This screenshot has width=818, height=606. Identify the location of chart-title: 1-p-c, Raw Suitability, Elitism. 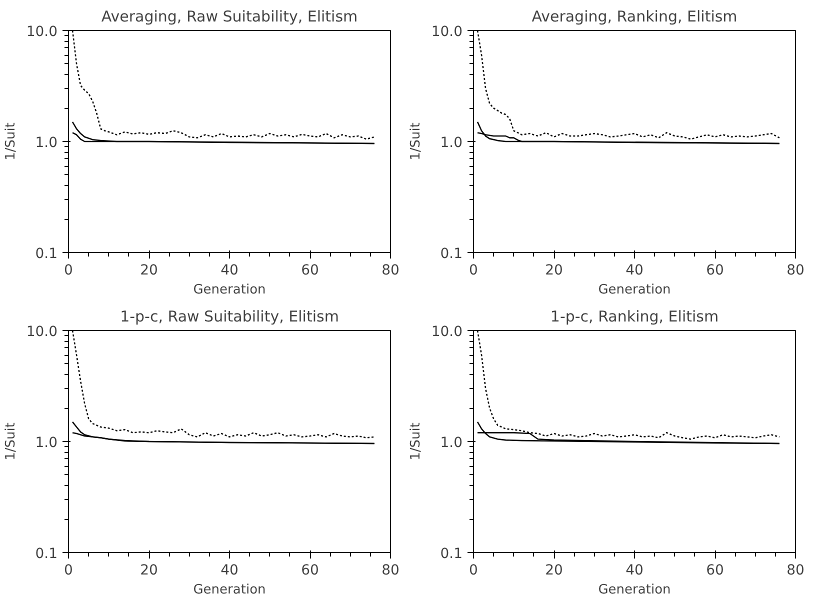
(229, 317).